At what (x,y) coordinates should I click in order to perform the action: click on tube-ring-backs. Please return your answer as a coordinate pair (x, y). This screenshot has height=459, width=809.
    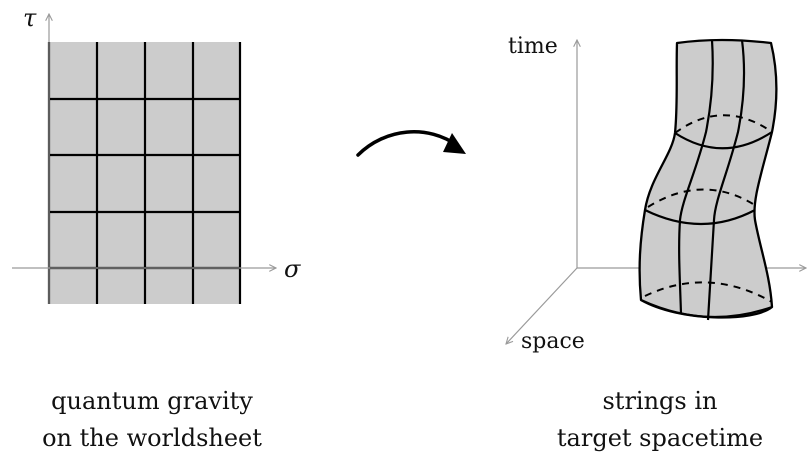
    Looking at the image, I should click on (708, 208).